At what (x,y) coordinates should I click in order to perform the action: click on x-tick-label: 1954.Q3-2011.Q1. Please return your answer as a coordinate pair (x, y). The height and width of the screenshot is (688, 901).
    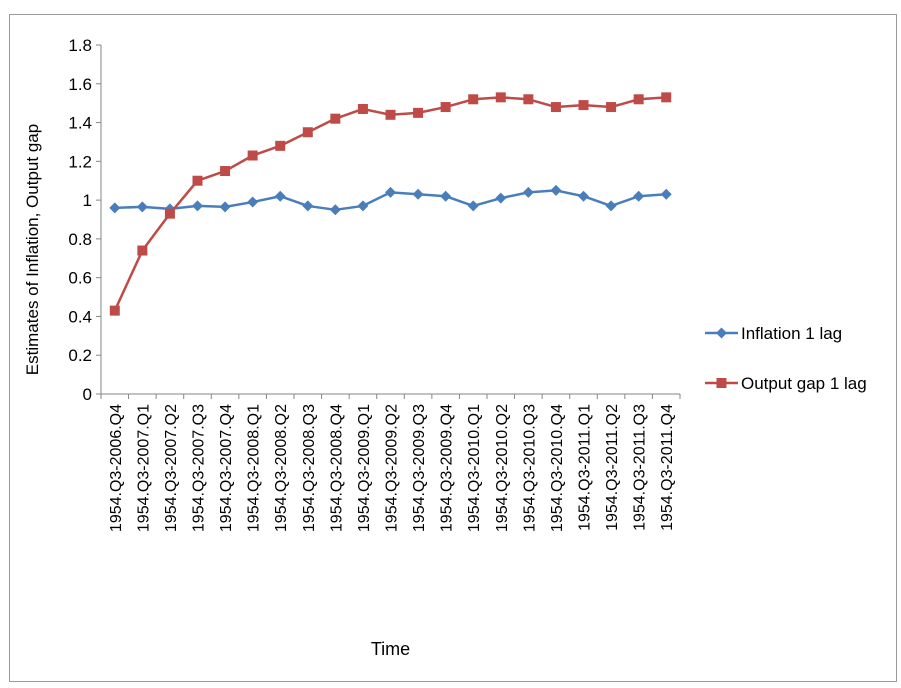
    Looking at the image, I should click on (585, 467).